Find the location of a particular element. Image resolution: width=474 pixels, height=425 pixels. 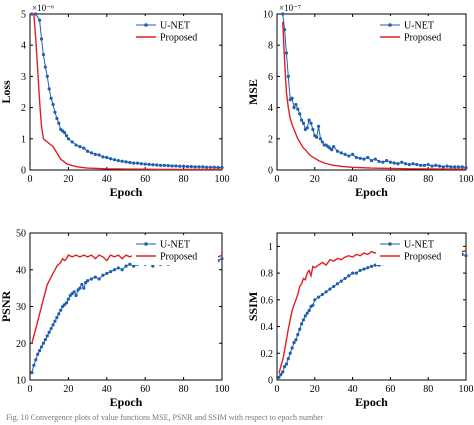

mse-series-u-net is located at coordinates (374, 91).